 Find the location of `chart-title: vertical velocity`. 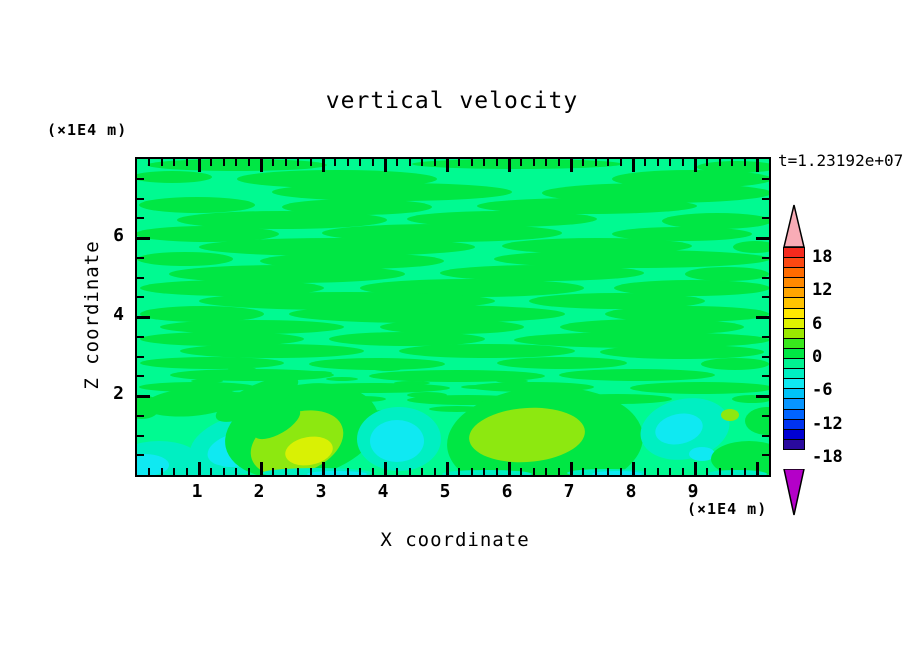

chart-title: vertical velocity is located at coordinates (452, 101).